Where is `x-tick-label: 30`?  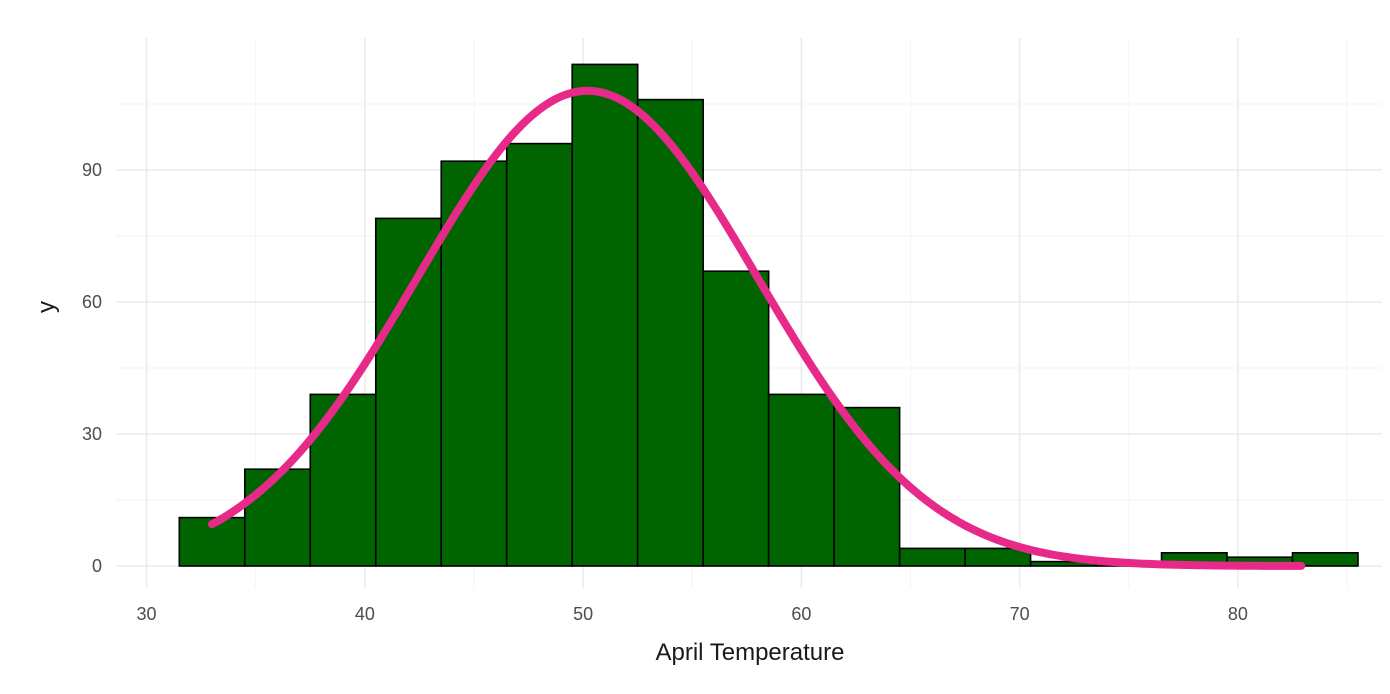
x-tick-label: 30 is located at coordinates (147, 614).